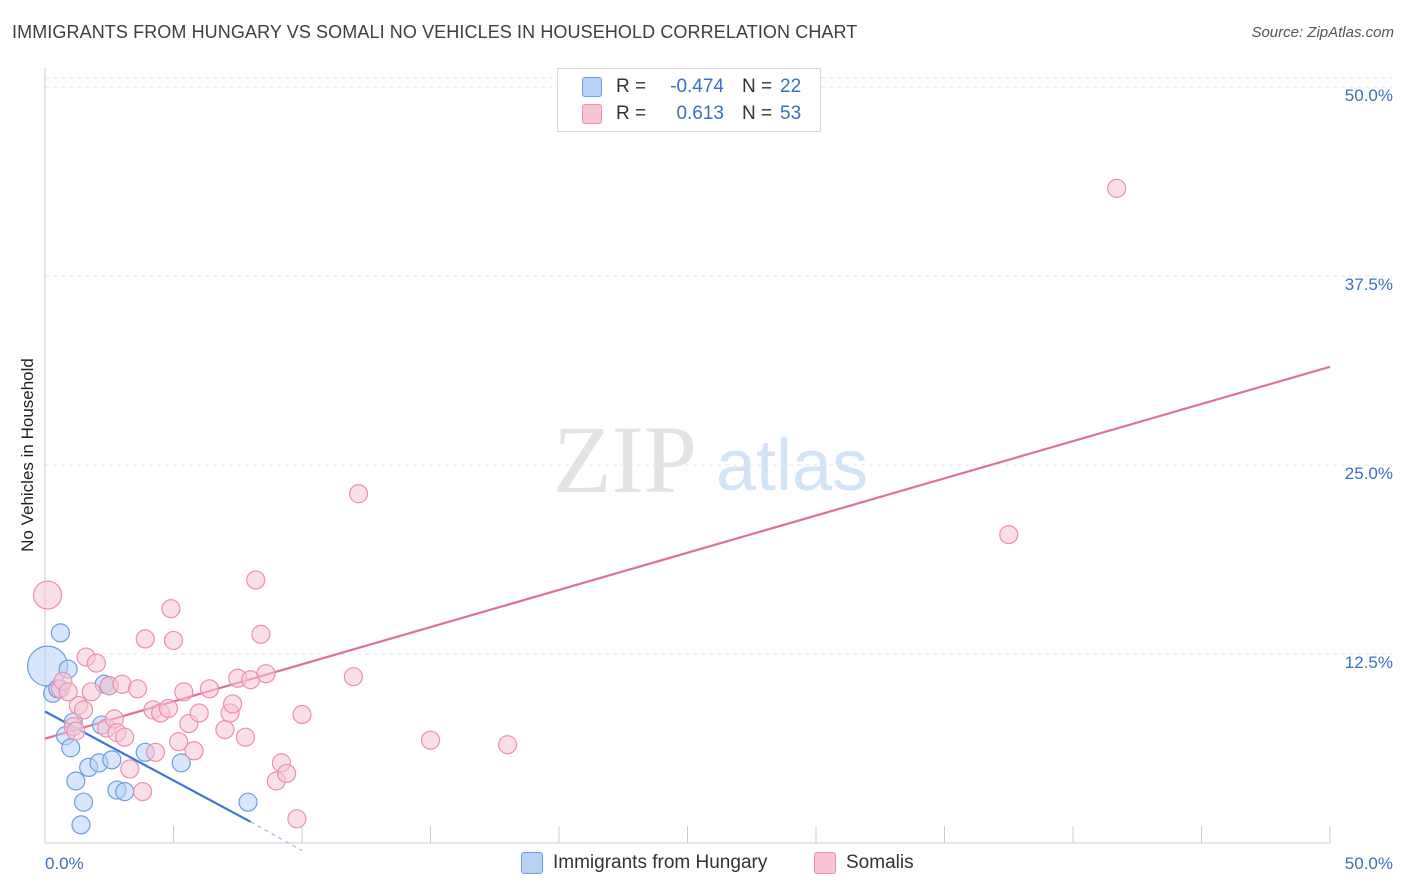  I want to click on source-credit: Source: ZipAtlas.com, so click(1322, 32).